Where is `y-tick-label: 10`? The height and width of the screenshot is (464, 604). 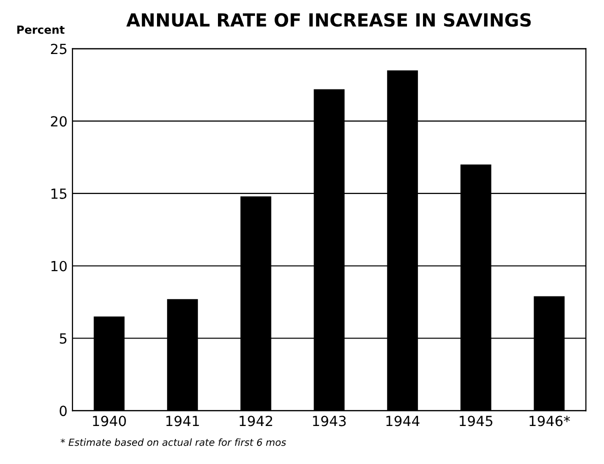
y-tick-label: 10 is located at coordinates (59, 266).